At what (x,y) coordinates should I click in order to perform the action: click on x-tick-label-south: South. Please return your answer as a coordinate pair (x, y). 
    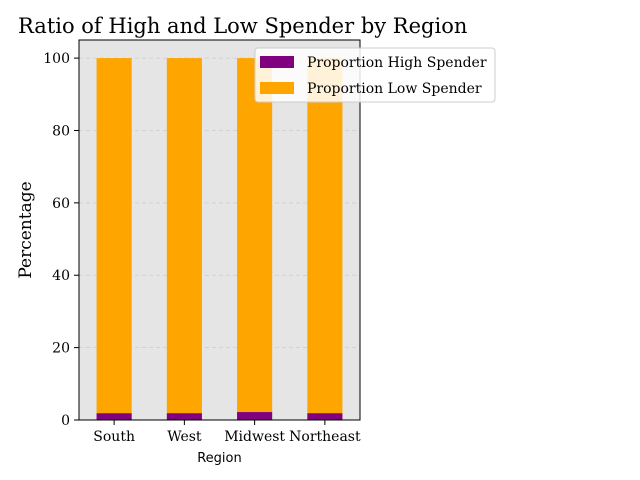
    Looking at the image, I should click on (114, 437).